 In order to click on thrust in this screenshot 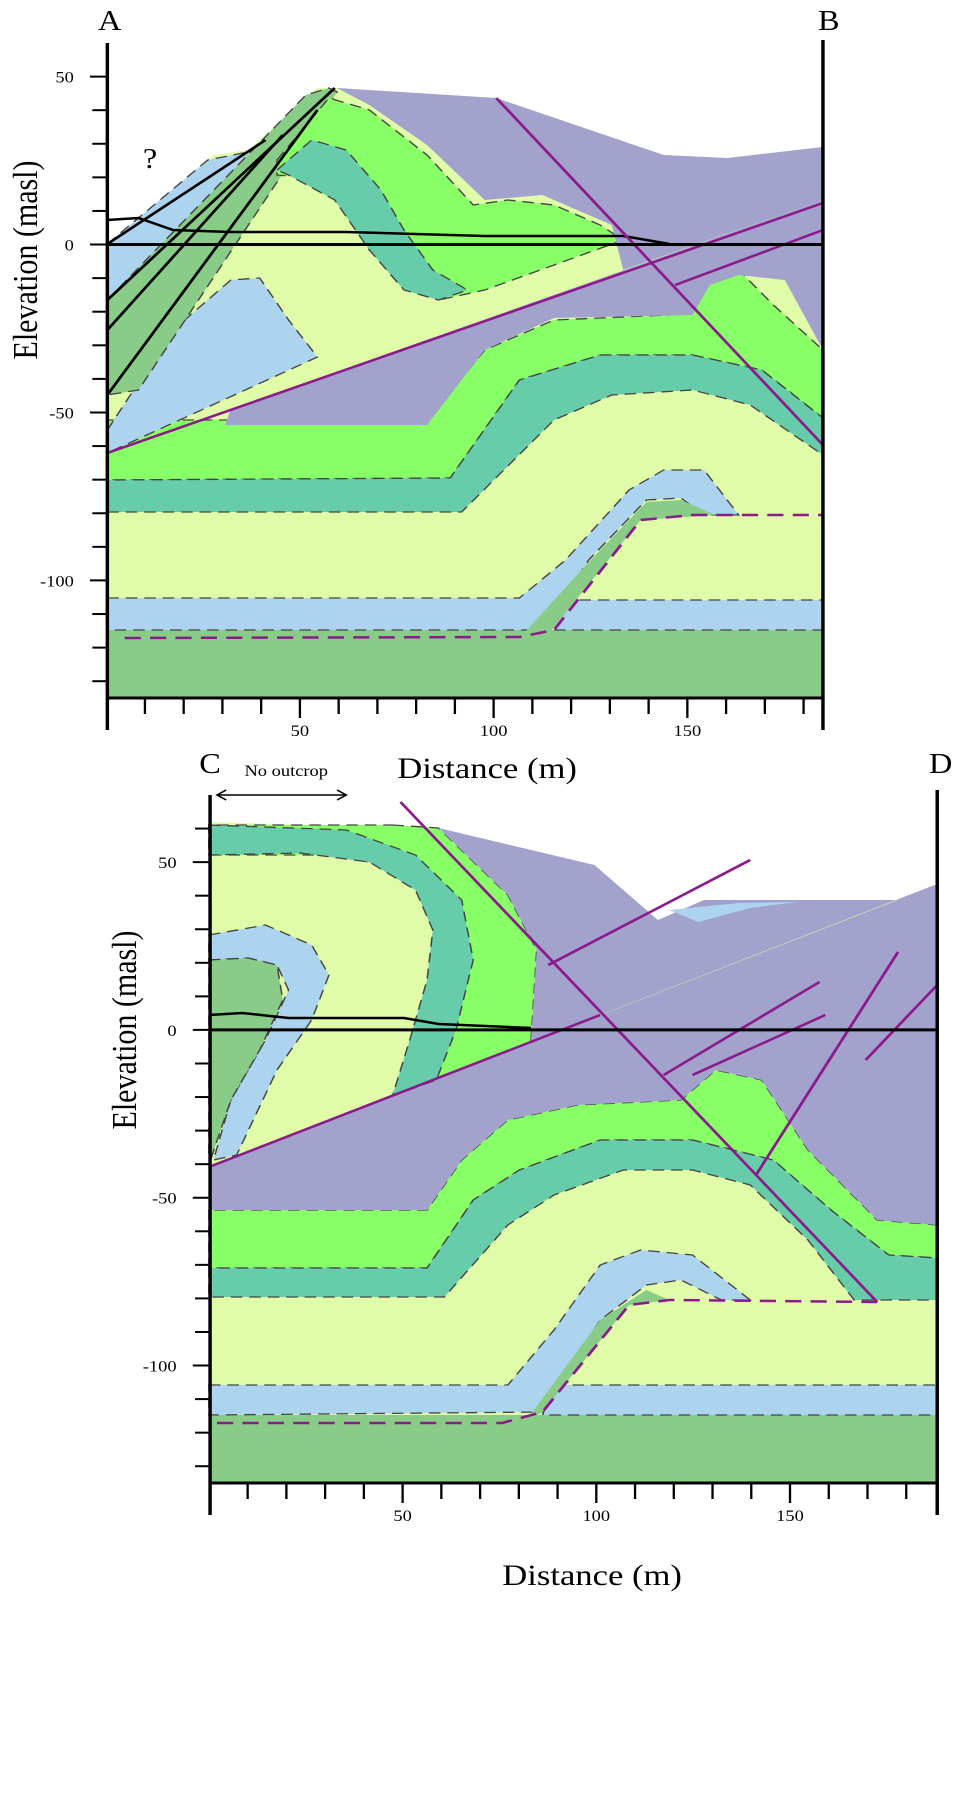, I will do `click(404, 1091)`.